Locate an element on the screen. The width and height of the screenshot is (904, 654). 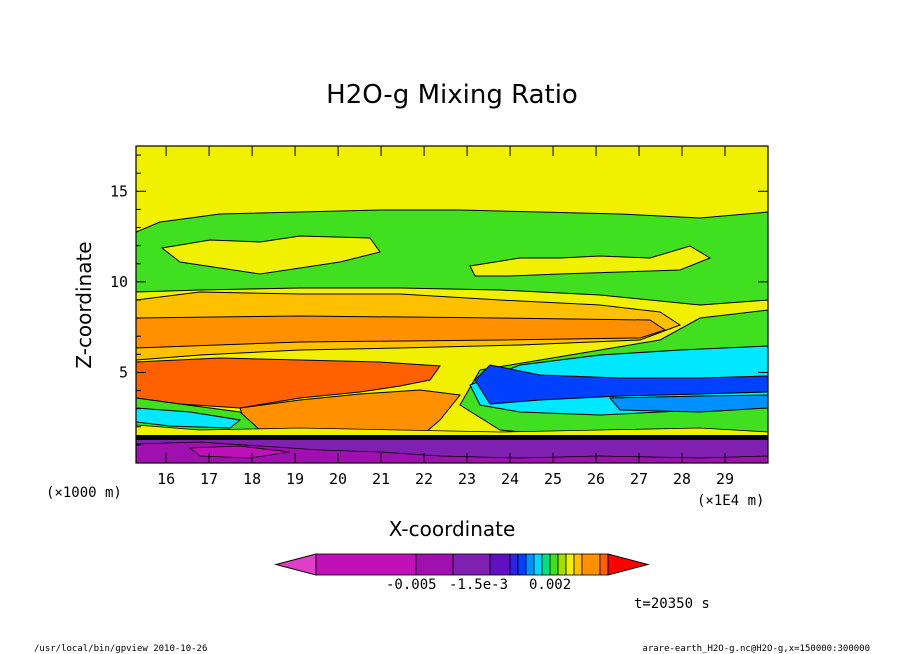
surface-interface is located at coordinates (452, 437).